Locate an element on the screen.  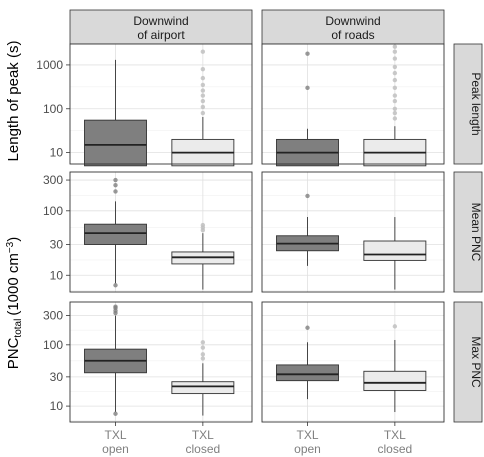
strip-col-label-0: Downwind of airport is located at coordinates (160, 28).